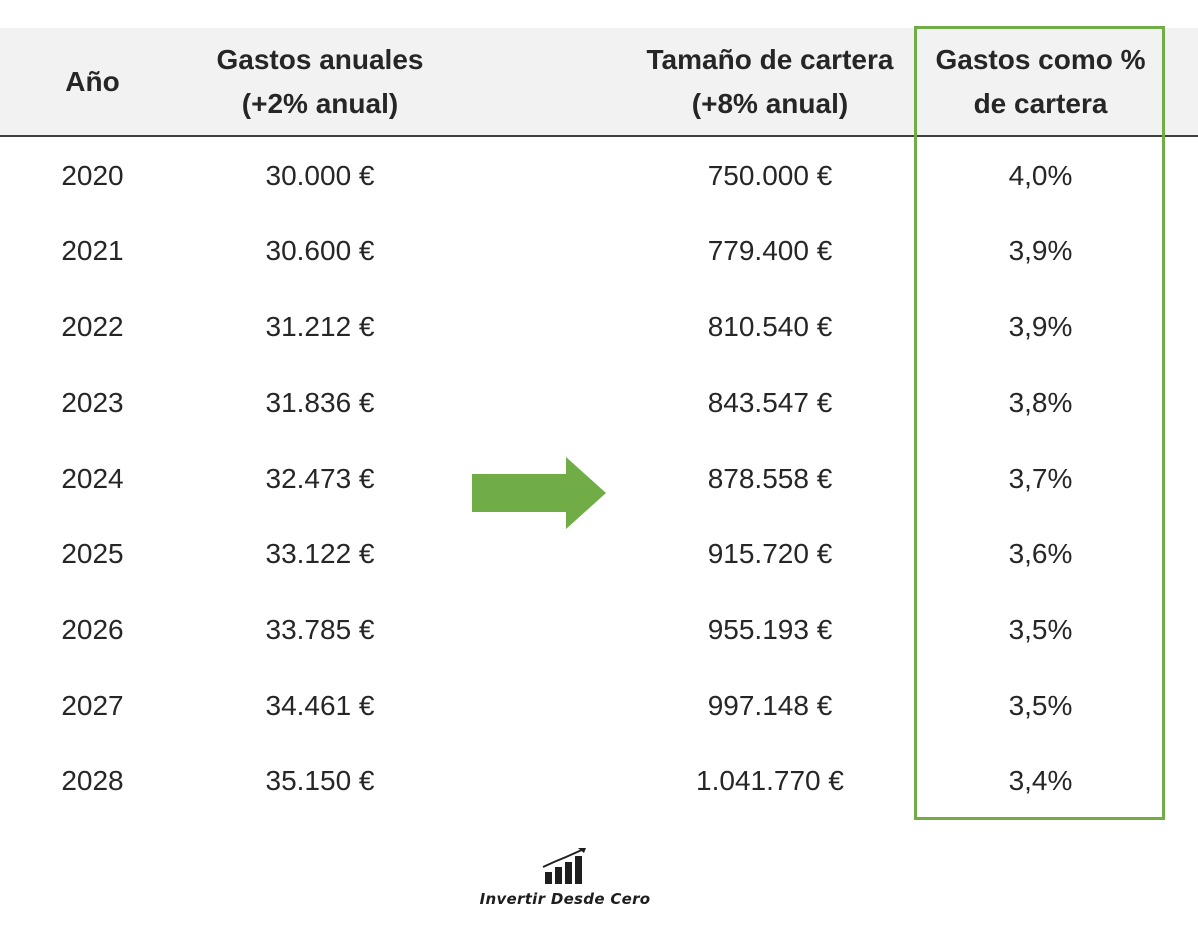  I want to click on cell-portfolio-size: 779.400 €, so click(770, 250).